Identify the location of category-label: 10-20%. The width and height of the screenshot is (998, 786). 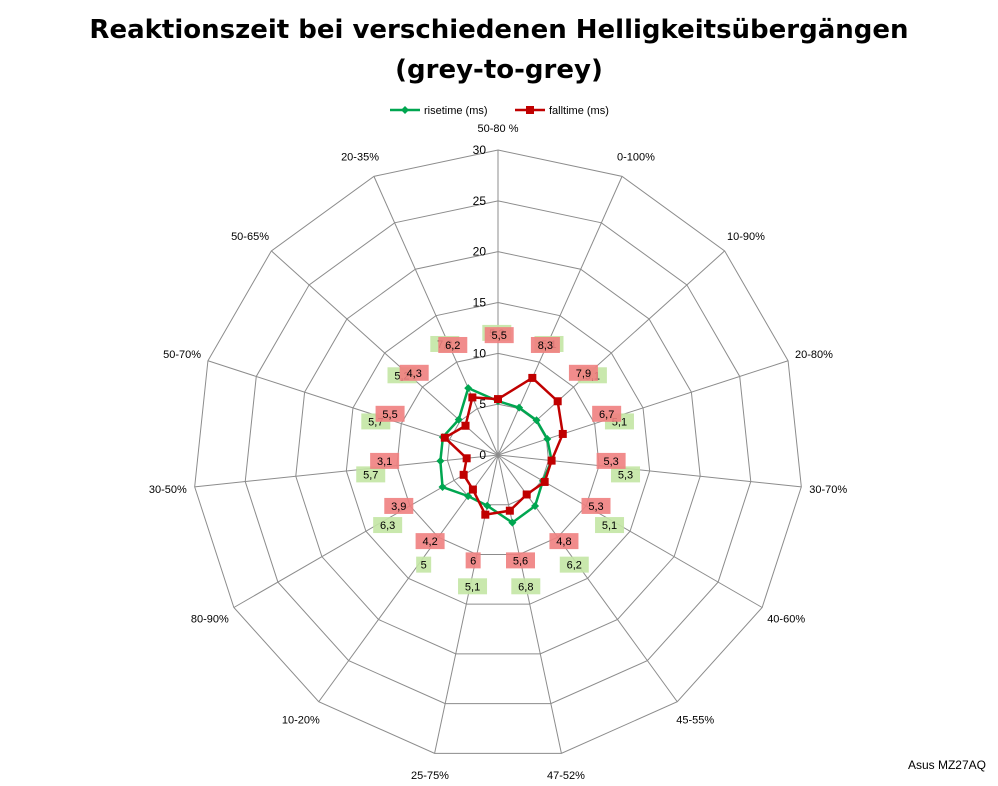
(301, 721).